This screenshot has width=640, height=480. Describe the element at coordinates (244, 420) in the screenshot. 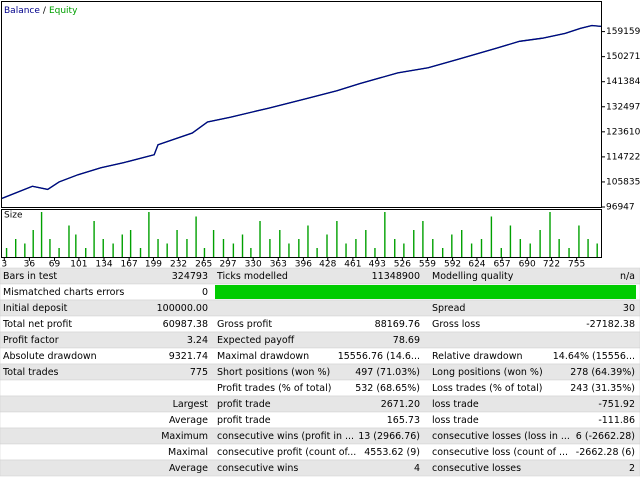

I see `table-cell: profit trade` at that location.